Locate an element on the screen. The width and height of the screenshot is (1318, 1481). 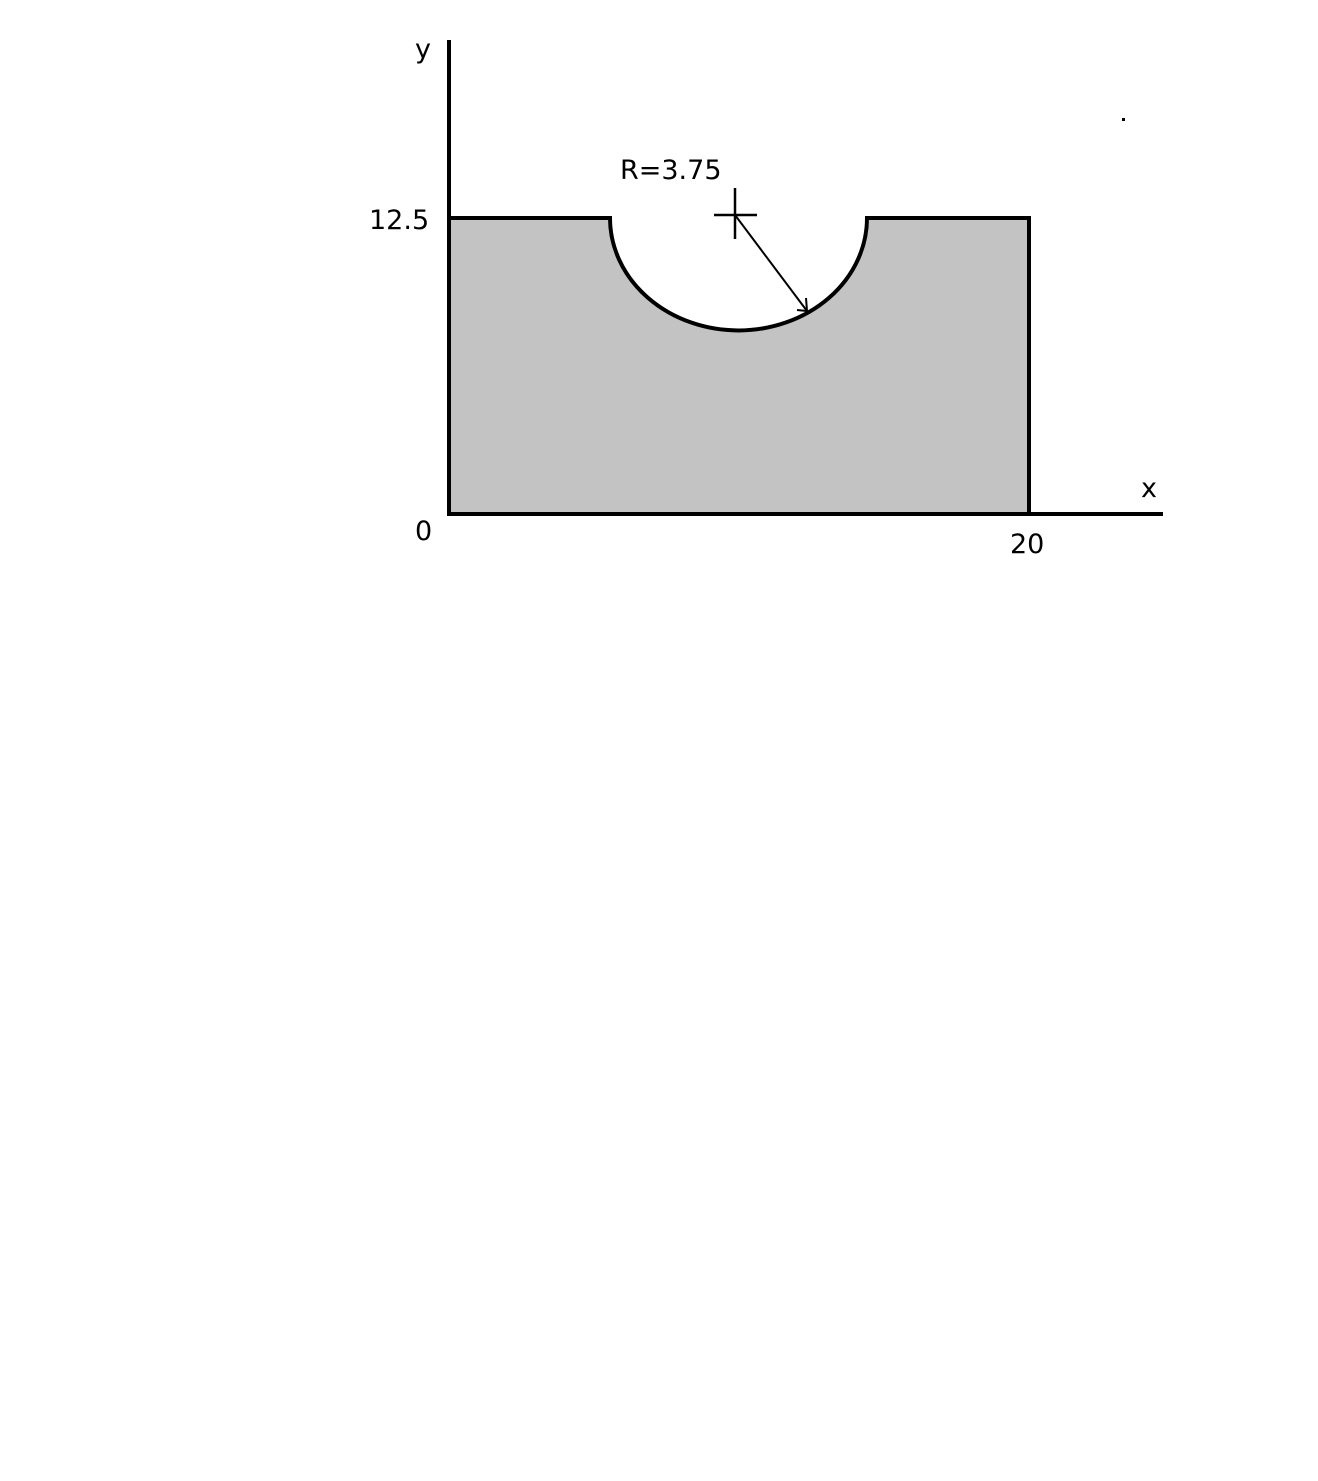
origin-label: 0 is located at coordinates (423, 531).